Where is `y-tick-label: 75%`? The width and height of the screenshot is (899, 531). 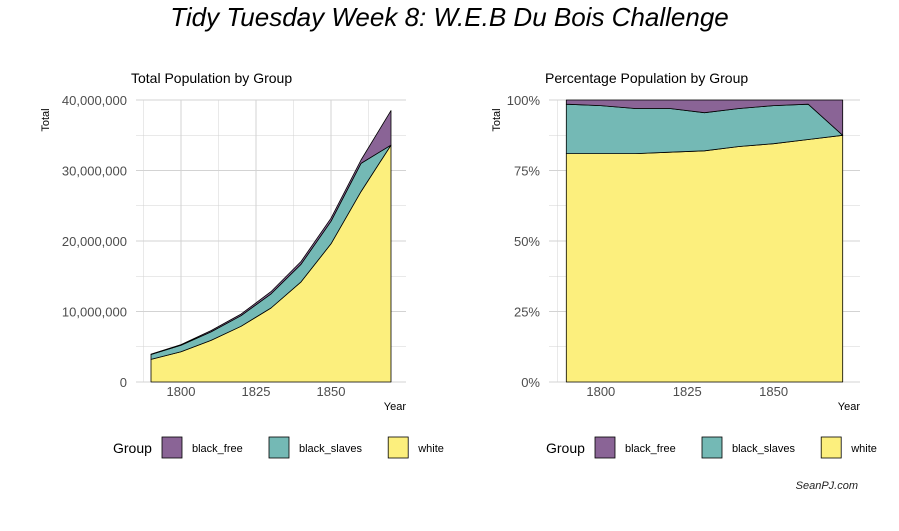
y-tick-label: 75% is located at coordinates (527, 171).